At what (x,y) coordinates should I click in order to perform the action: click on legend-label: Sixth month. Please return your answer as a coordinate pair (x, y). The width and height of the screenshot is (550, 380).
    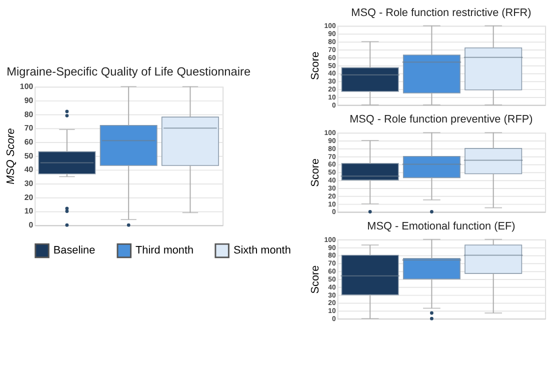
    Looking at the image, I should click on (262, 250).